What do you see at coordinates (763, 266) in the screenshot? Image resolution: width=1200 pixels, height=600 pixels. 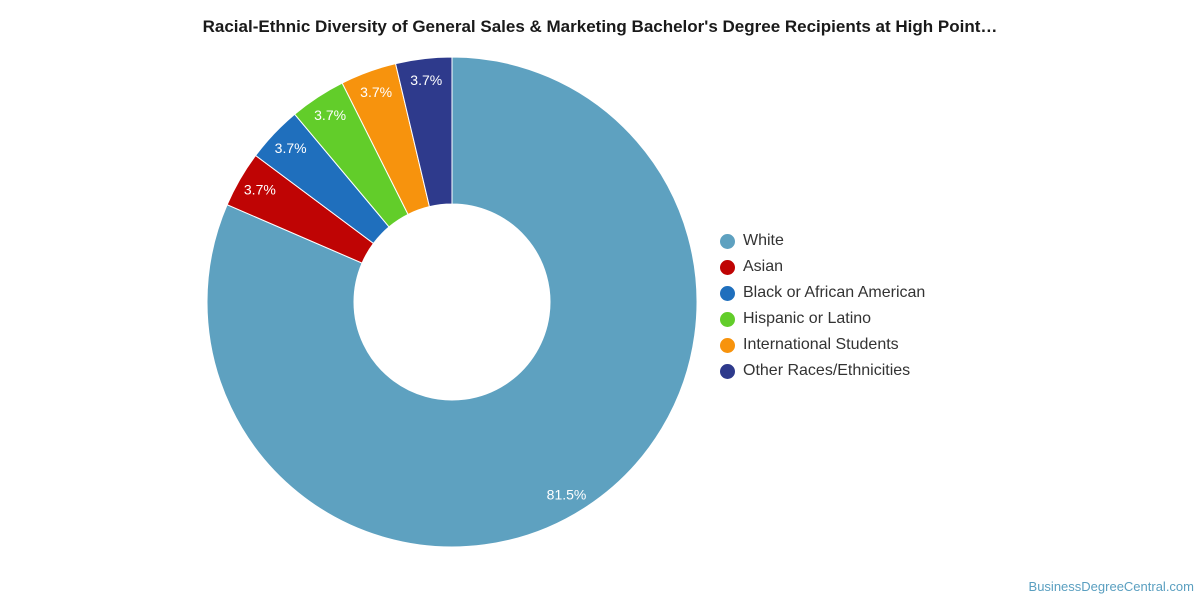 I see `legend-label: Asian` at bounding box center [763, 266].